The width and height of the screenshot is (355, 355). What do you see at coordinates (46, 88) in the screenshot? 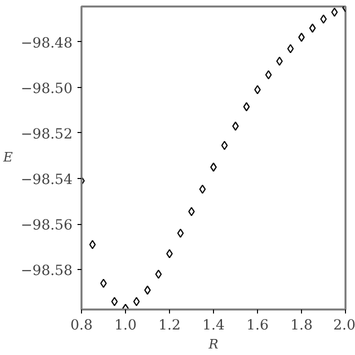
I see `y-tick-label: −98.50` at bounding box center [46, 88].